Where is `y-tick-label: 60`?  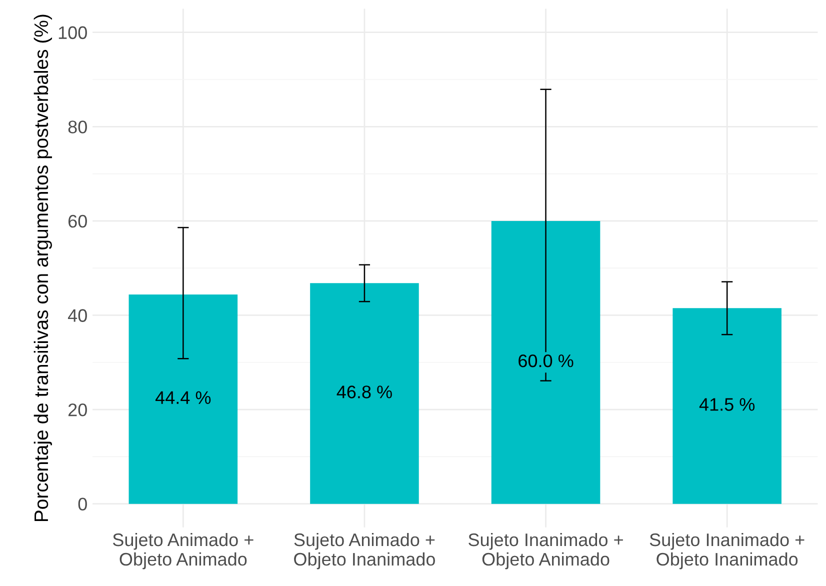
y-tick-label: 60 is located at coordinates (77, 221).